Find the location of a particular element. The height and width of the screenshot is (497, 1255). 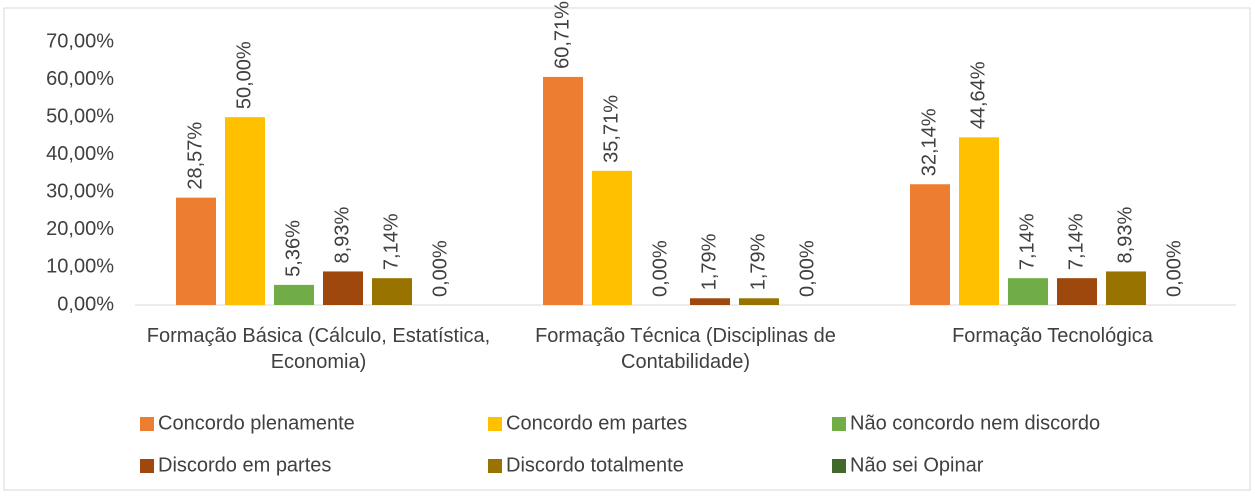

data-label: 35,71% is located at coordinates (611, 129).